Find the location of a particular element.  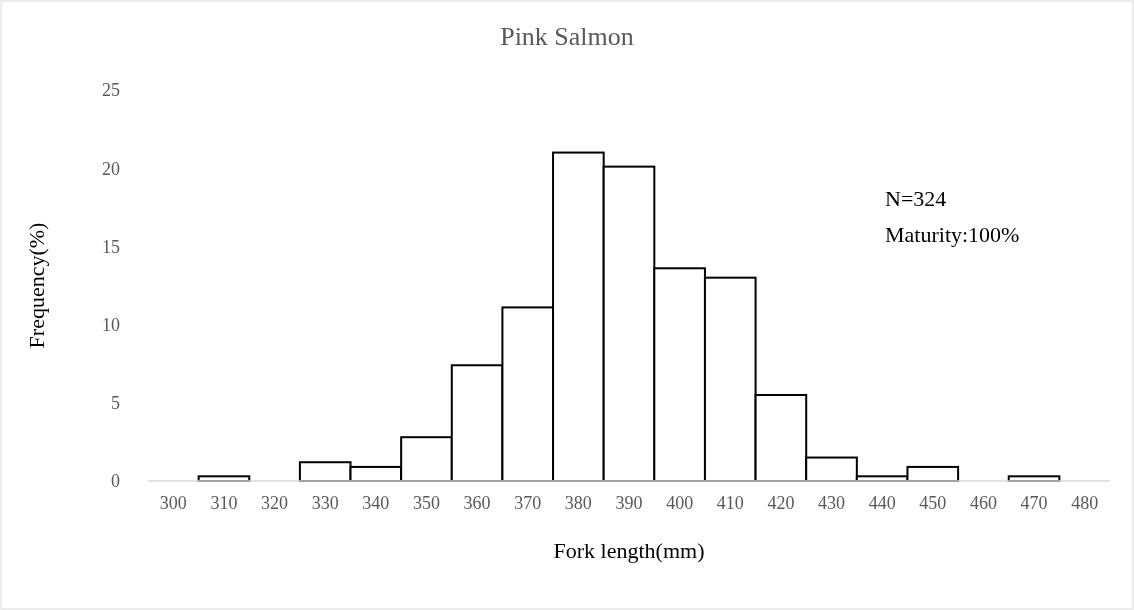

x-tick-label: 300 is located at coordinates (173, 503).